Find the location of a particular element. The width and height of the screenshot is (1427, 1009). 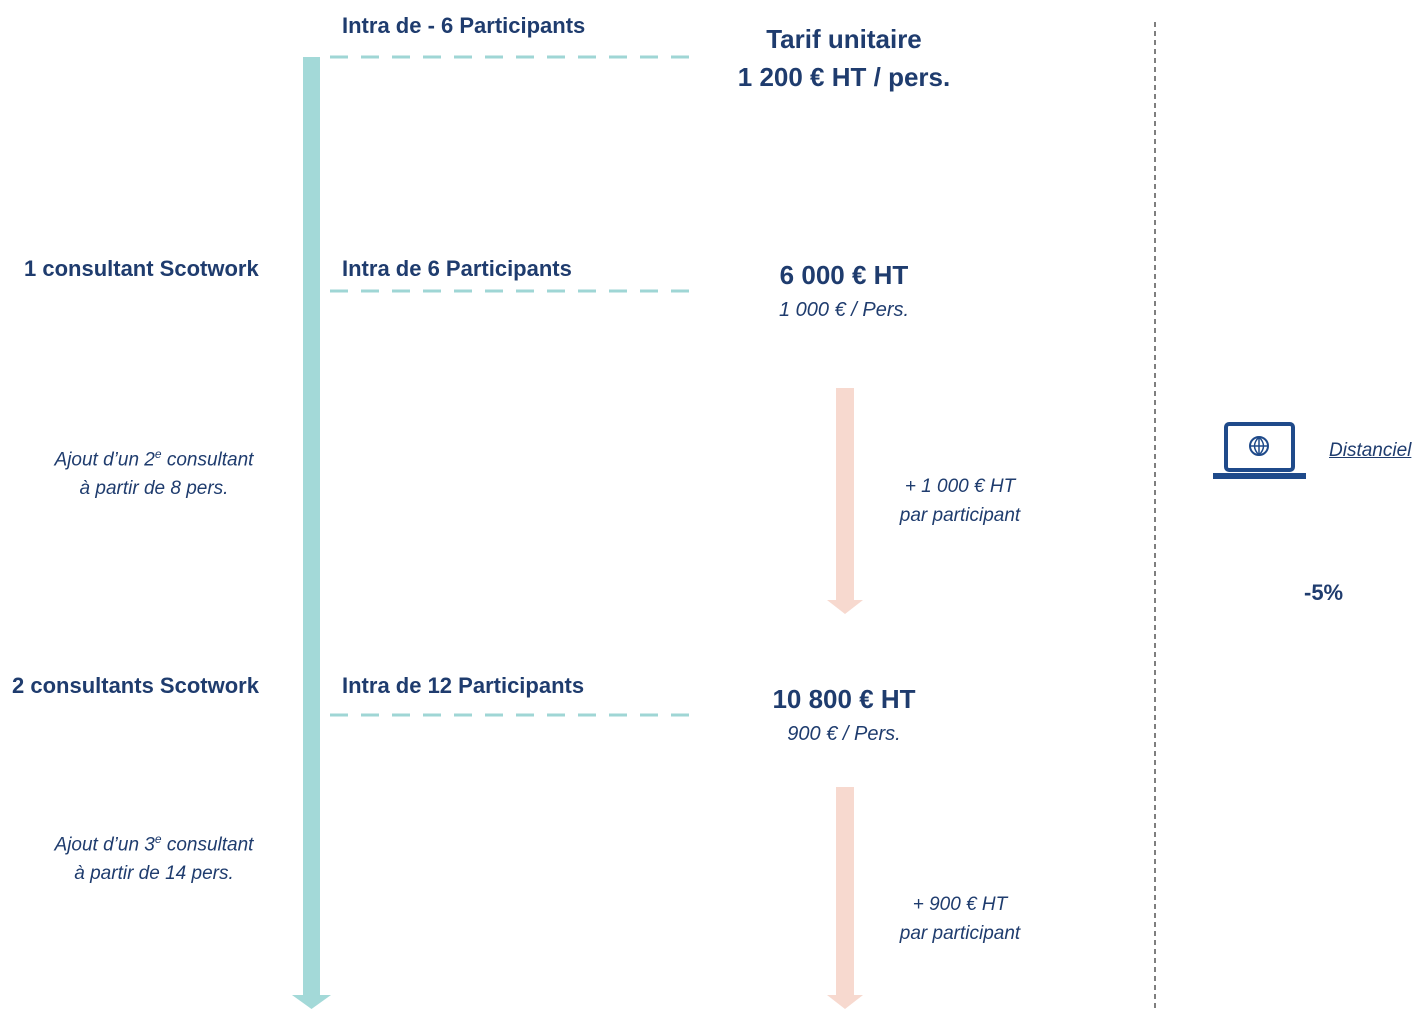

note-text: à partir de 8 pers. is located at coordinates (154, 489).